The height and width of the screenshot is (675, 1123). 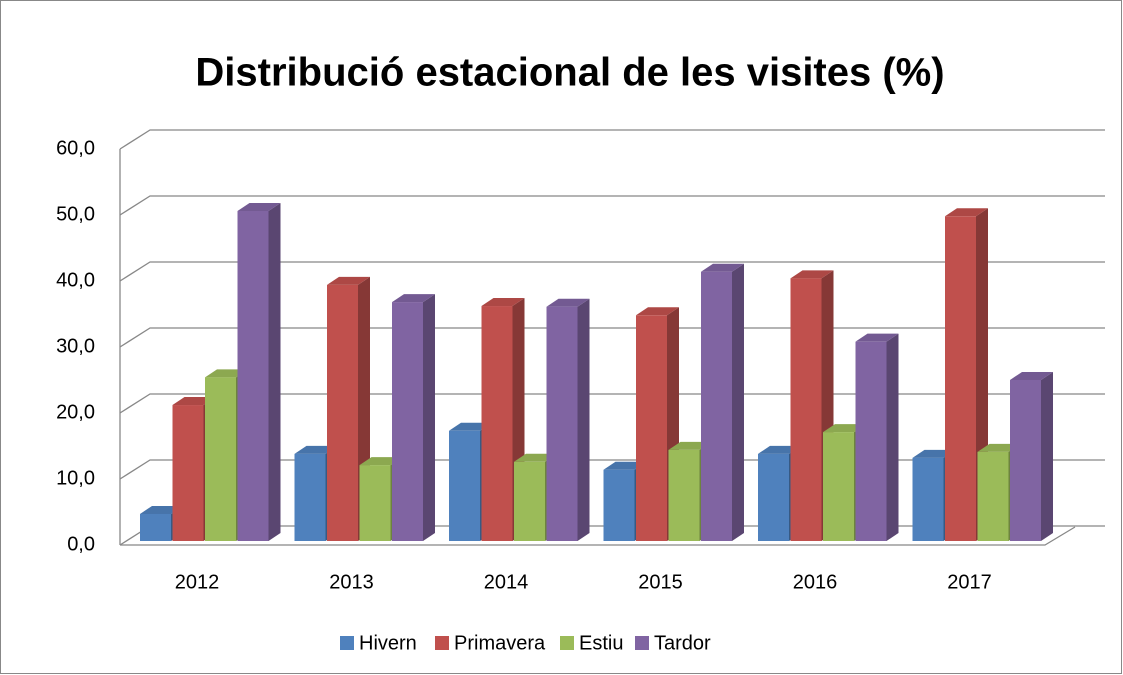 I want to click on y-tick-label: 20,0, so click(x=75, y=412).